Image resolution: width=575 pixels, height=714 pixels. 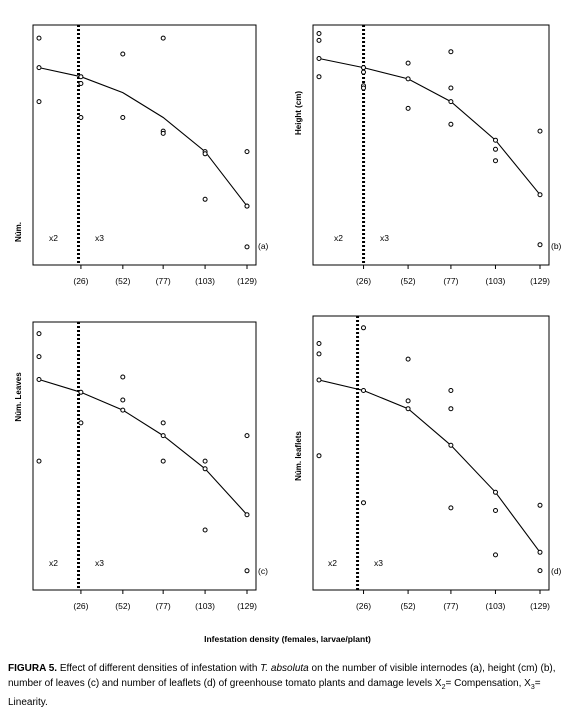 What do you see at coordinates (556, 571) in the screenshot?
I see `panel-label-d: (d)` at bounding box center [556, 571].